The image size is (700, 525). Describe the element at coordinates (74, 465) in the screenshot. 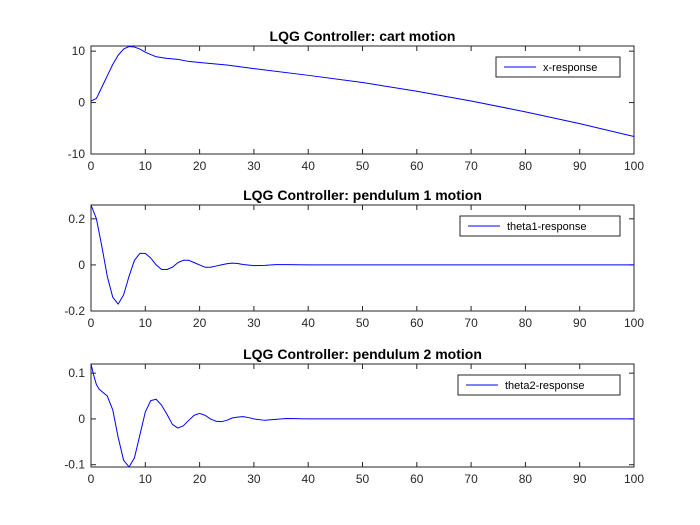

I see `y-tick-label: -0.1` at that location.